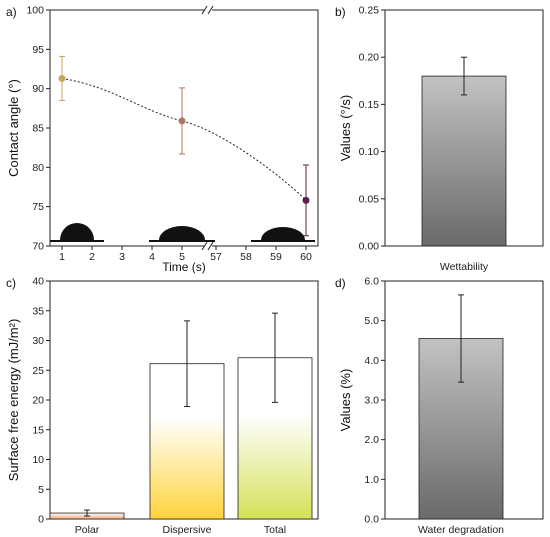  What do you see at coordinates (187, 441) in the screenshot?
I see `panel-c-bar` at bounding box center [187, 441].